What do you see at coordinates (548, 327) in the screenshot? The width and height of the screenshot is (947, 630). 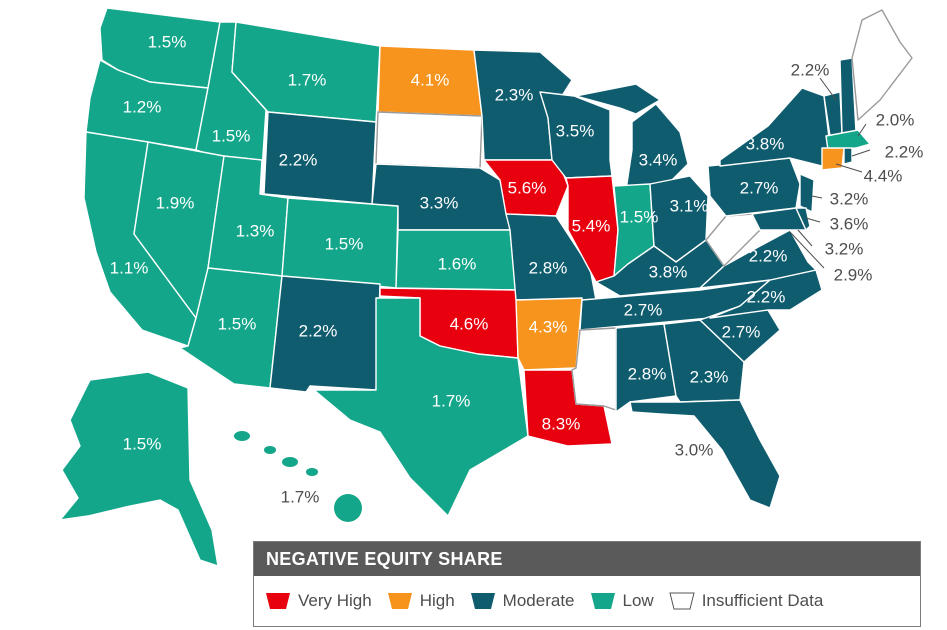 I see `label-ar: 4.3%` at bounding box center [548, 327].